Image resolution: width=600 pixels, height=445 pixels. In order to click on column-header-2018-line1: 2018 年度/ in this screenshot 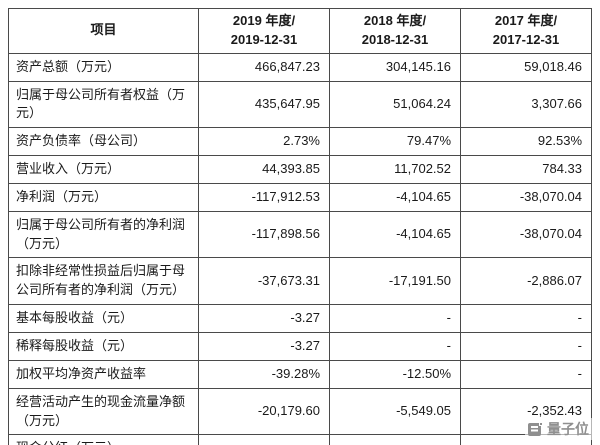, I will do `click(395, 20)`.